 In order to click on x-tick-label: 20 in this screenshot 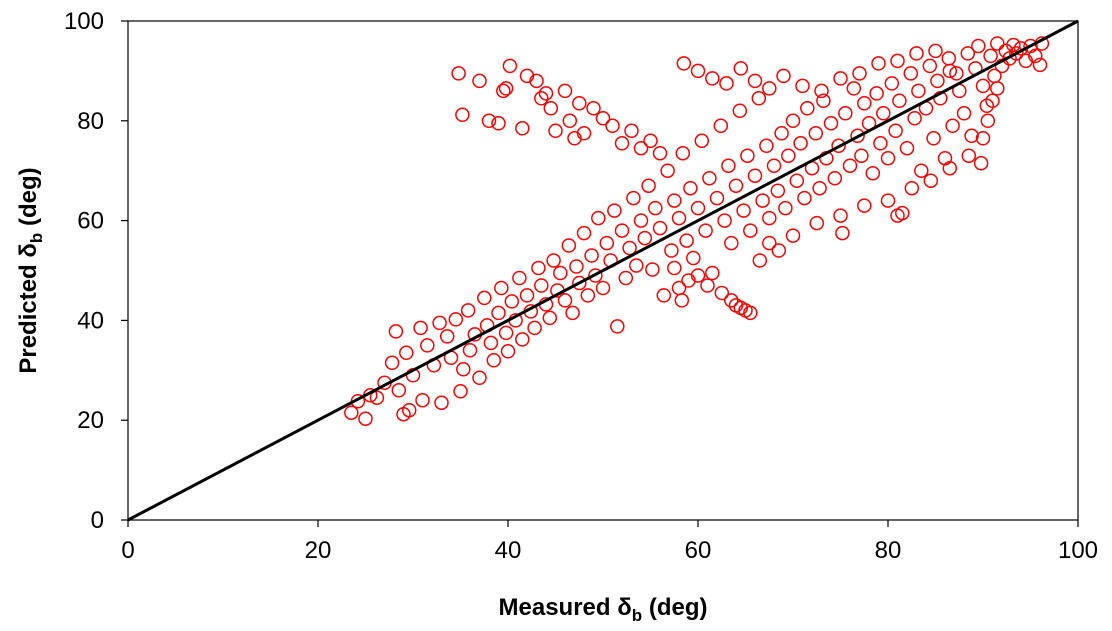, I will do `click(318, 550)`.